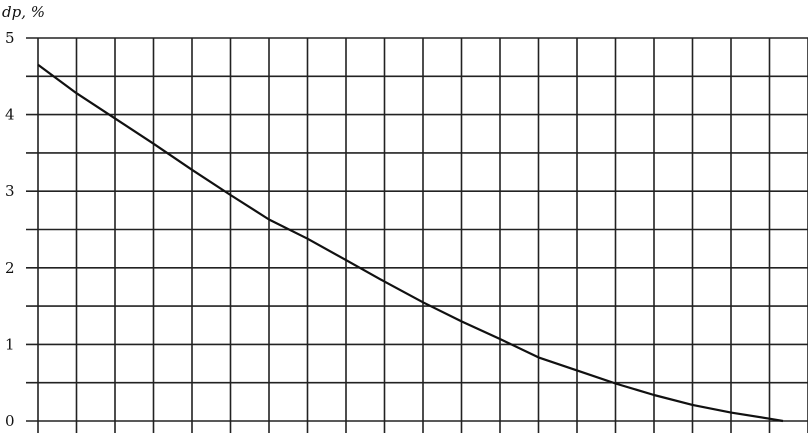 The width and height of the screenshot is (808, 433). Describe the element at coordinates (10, 229) in the screenshot. I see `y-tick-labels: 0 1 2 3 4 5` at that location.